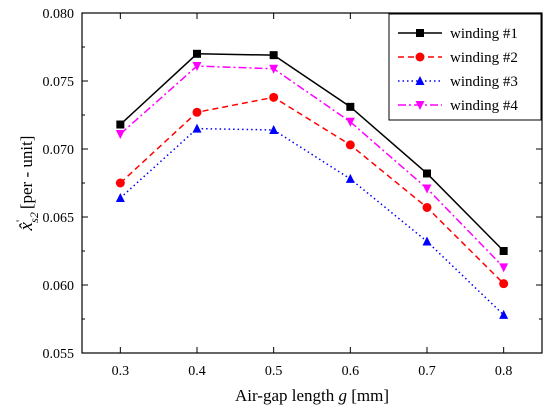  I want to click on legend-item: winding #2, so click(458, 58).